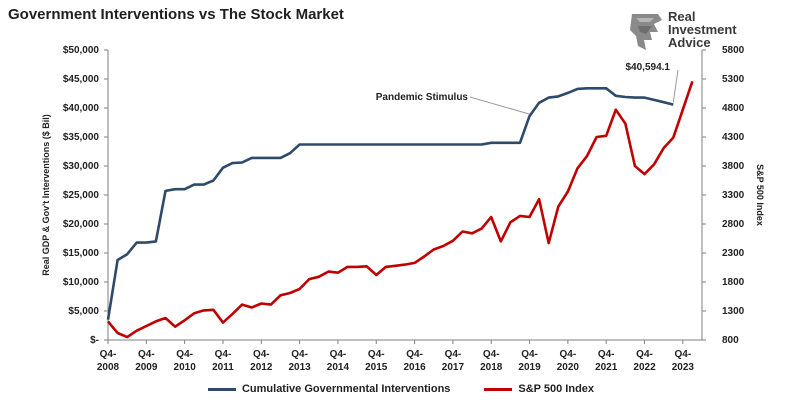 The image size is (802, 418). Describe the element at coordinates (81, 195) in the screenshot. I see `y-left-tick-label: $25,000` at that location.